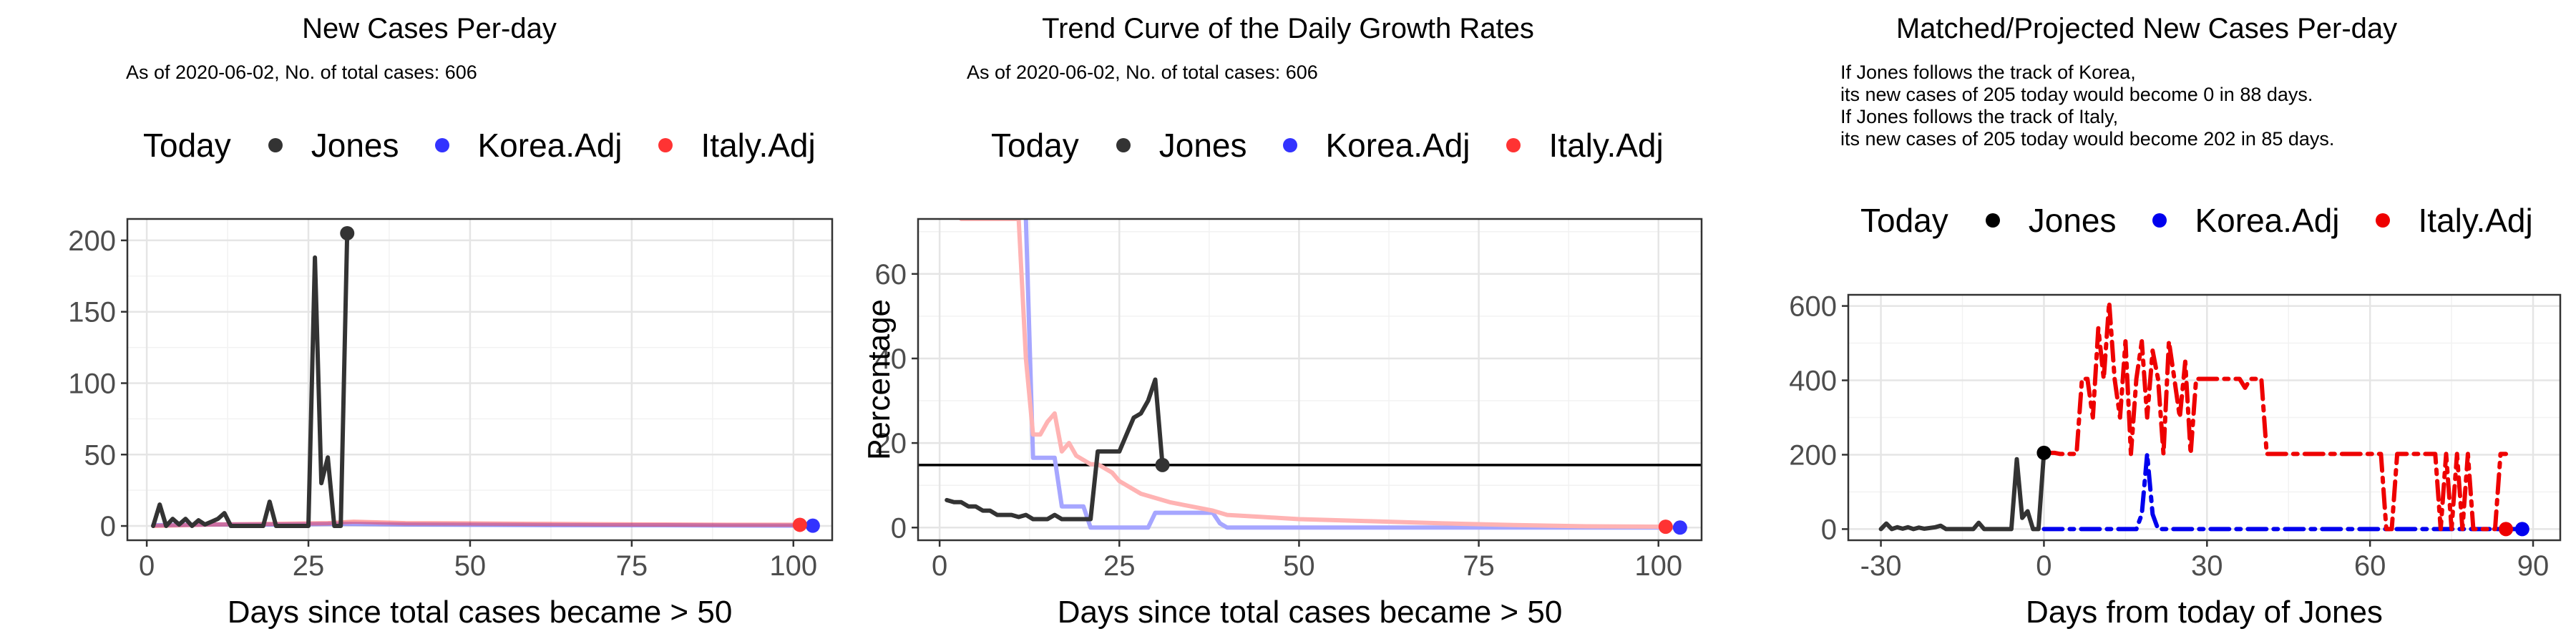 The height and width of the screenshot is (644, 2576). I want to click on y-tick-label: 600, so click(1813, 307).